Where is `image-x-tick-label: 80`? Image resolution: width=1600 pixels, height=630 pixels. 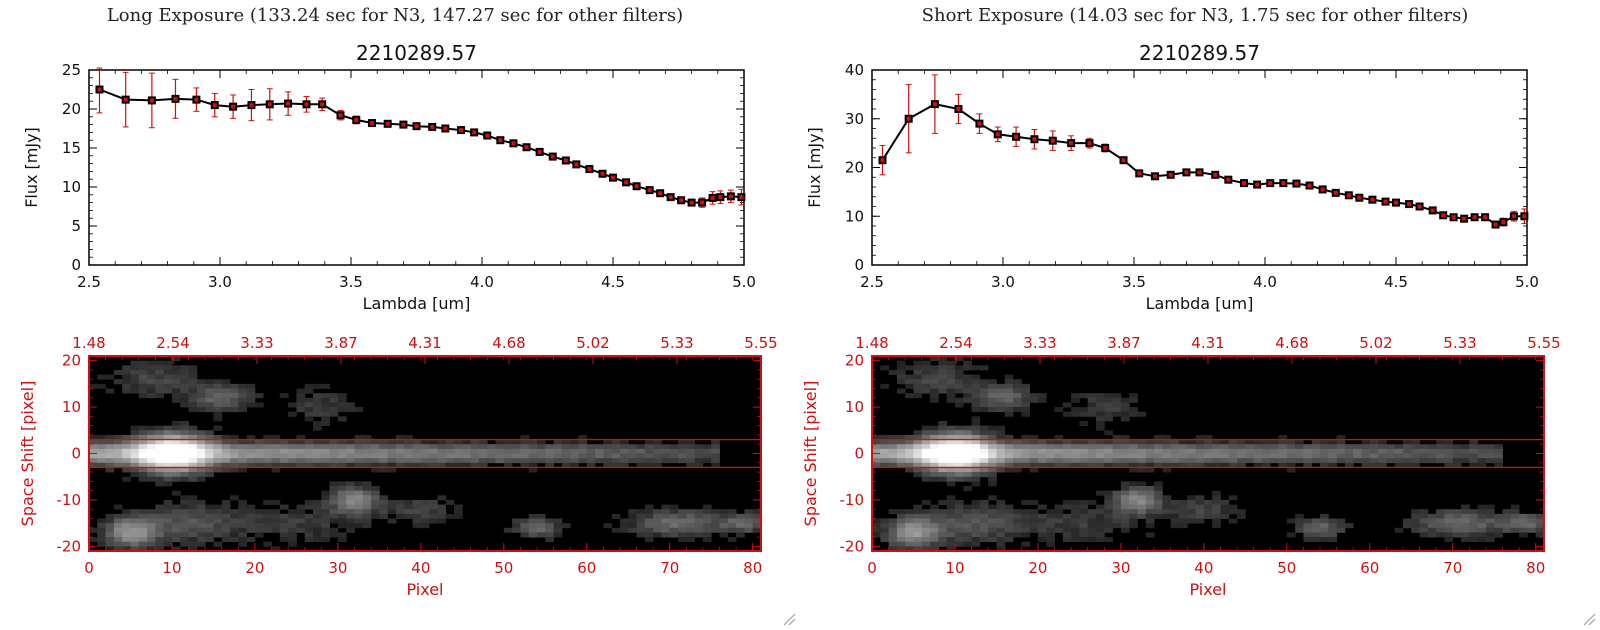
image-x-tick-label: 80 is located at coordinates (752, 568).